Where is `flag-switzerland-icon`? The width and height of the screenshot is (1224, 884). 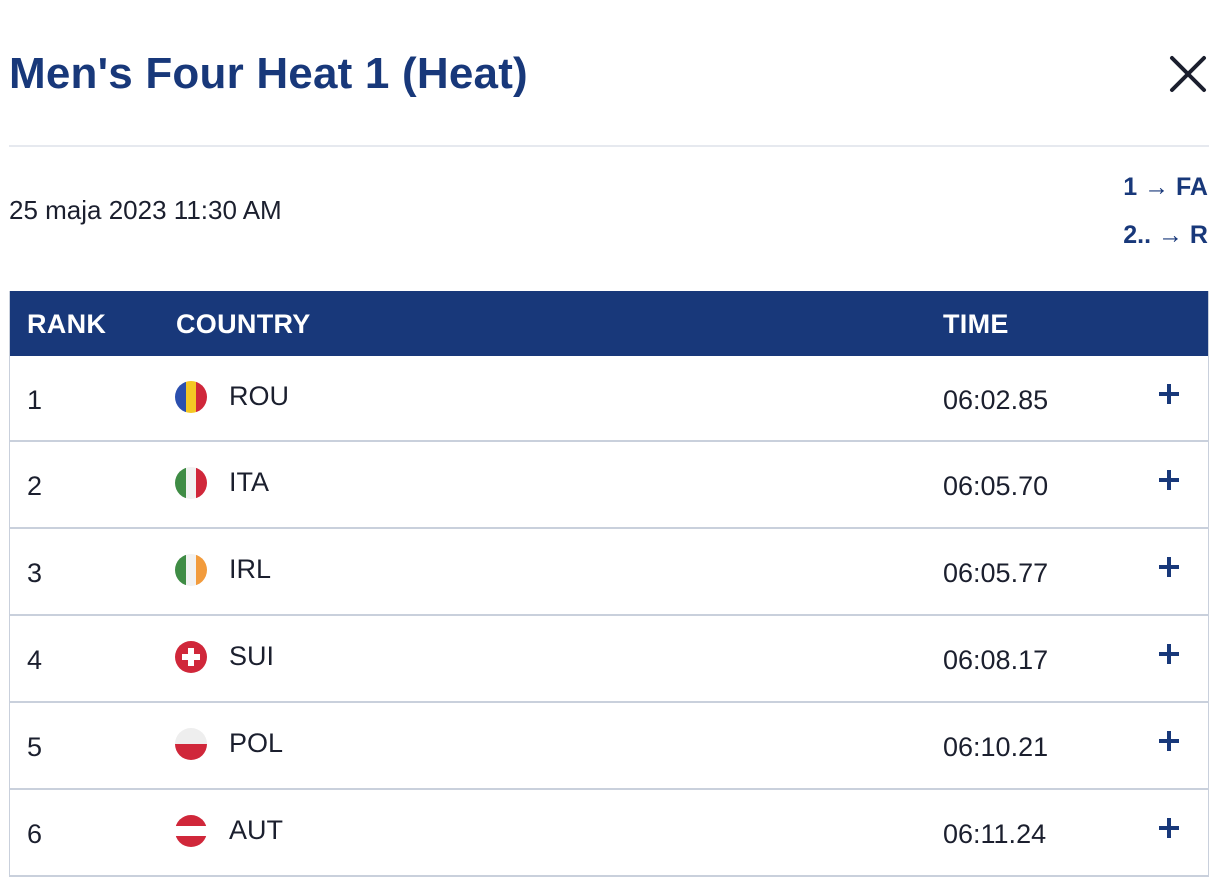 flag-switzerland-icon is located at coordinates (191, 657).